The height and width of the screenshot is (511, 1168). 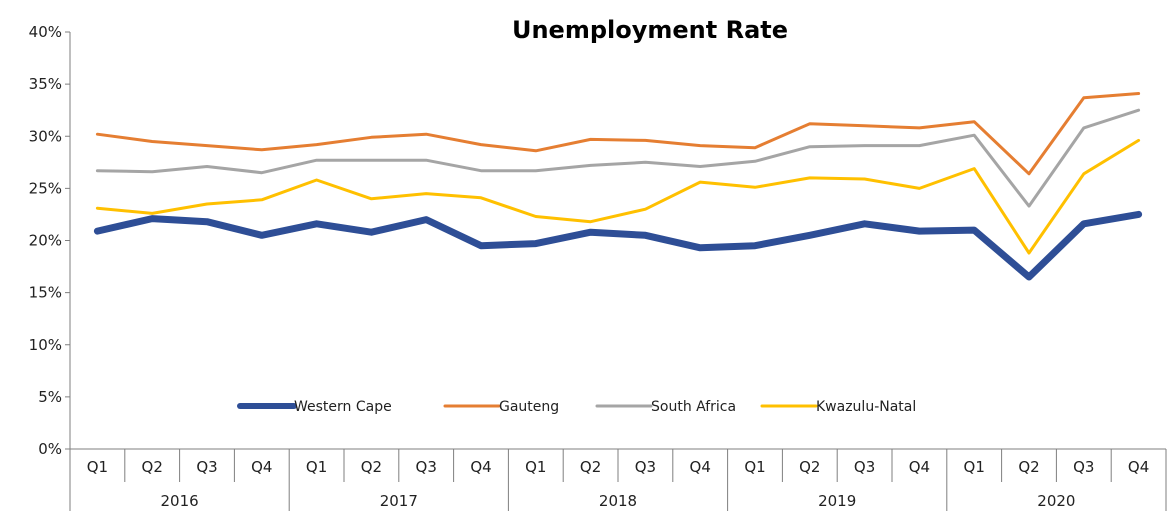 I want to click on y-tick-label: 35%, so click(x=45, y=84).